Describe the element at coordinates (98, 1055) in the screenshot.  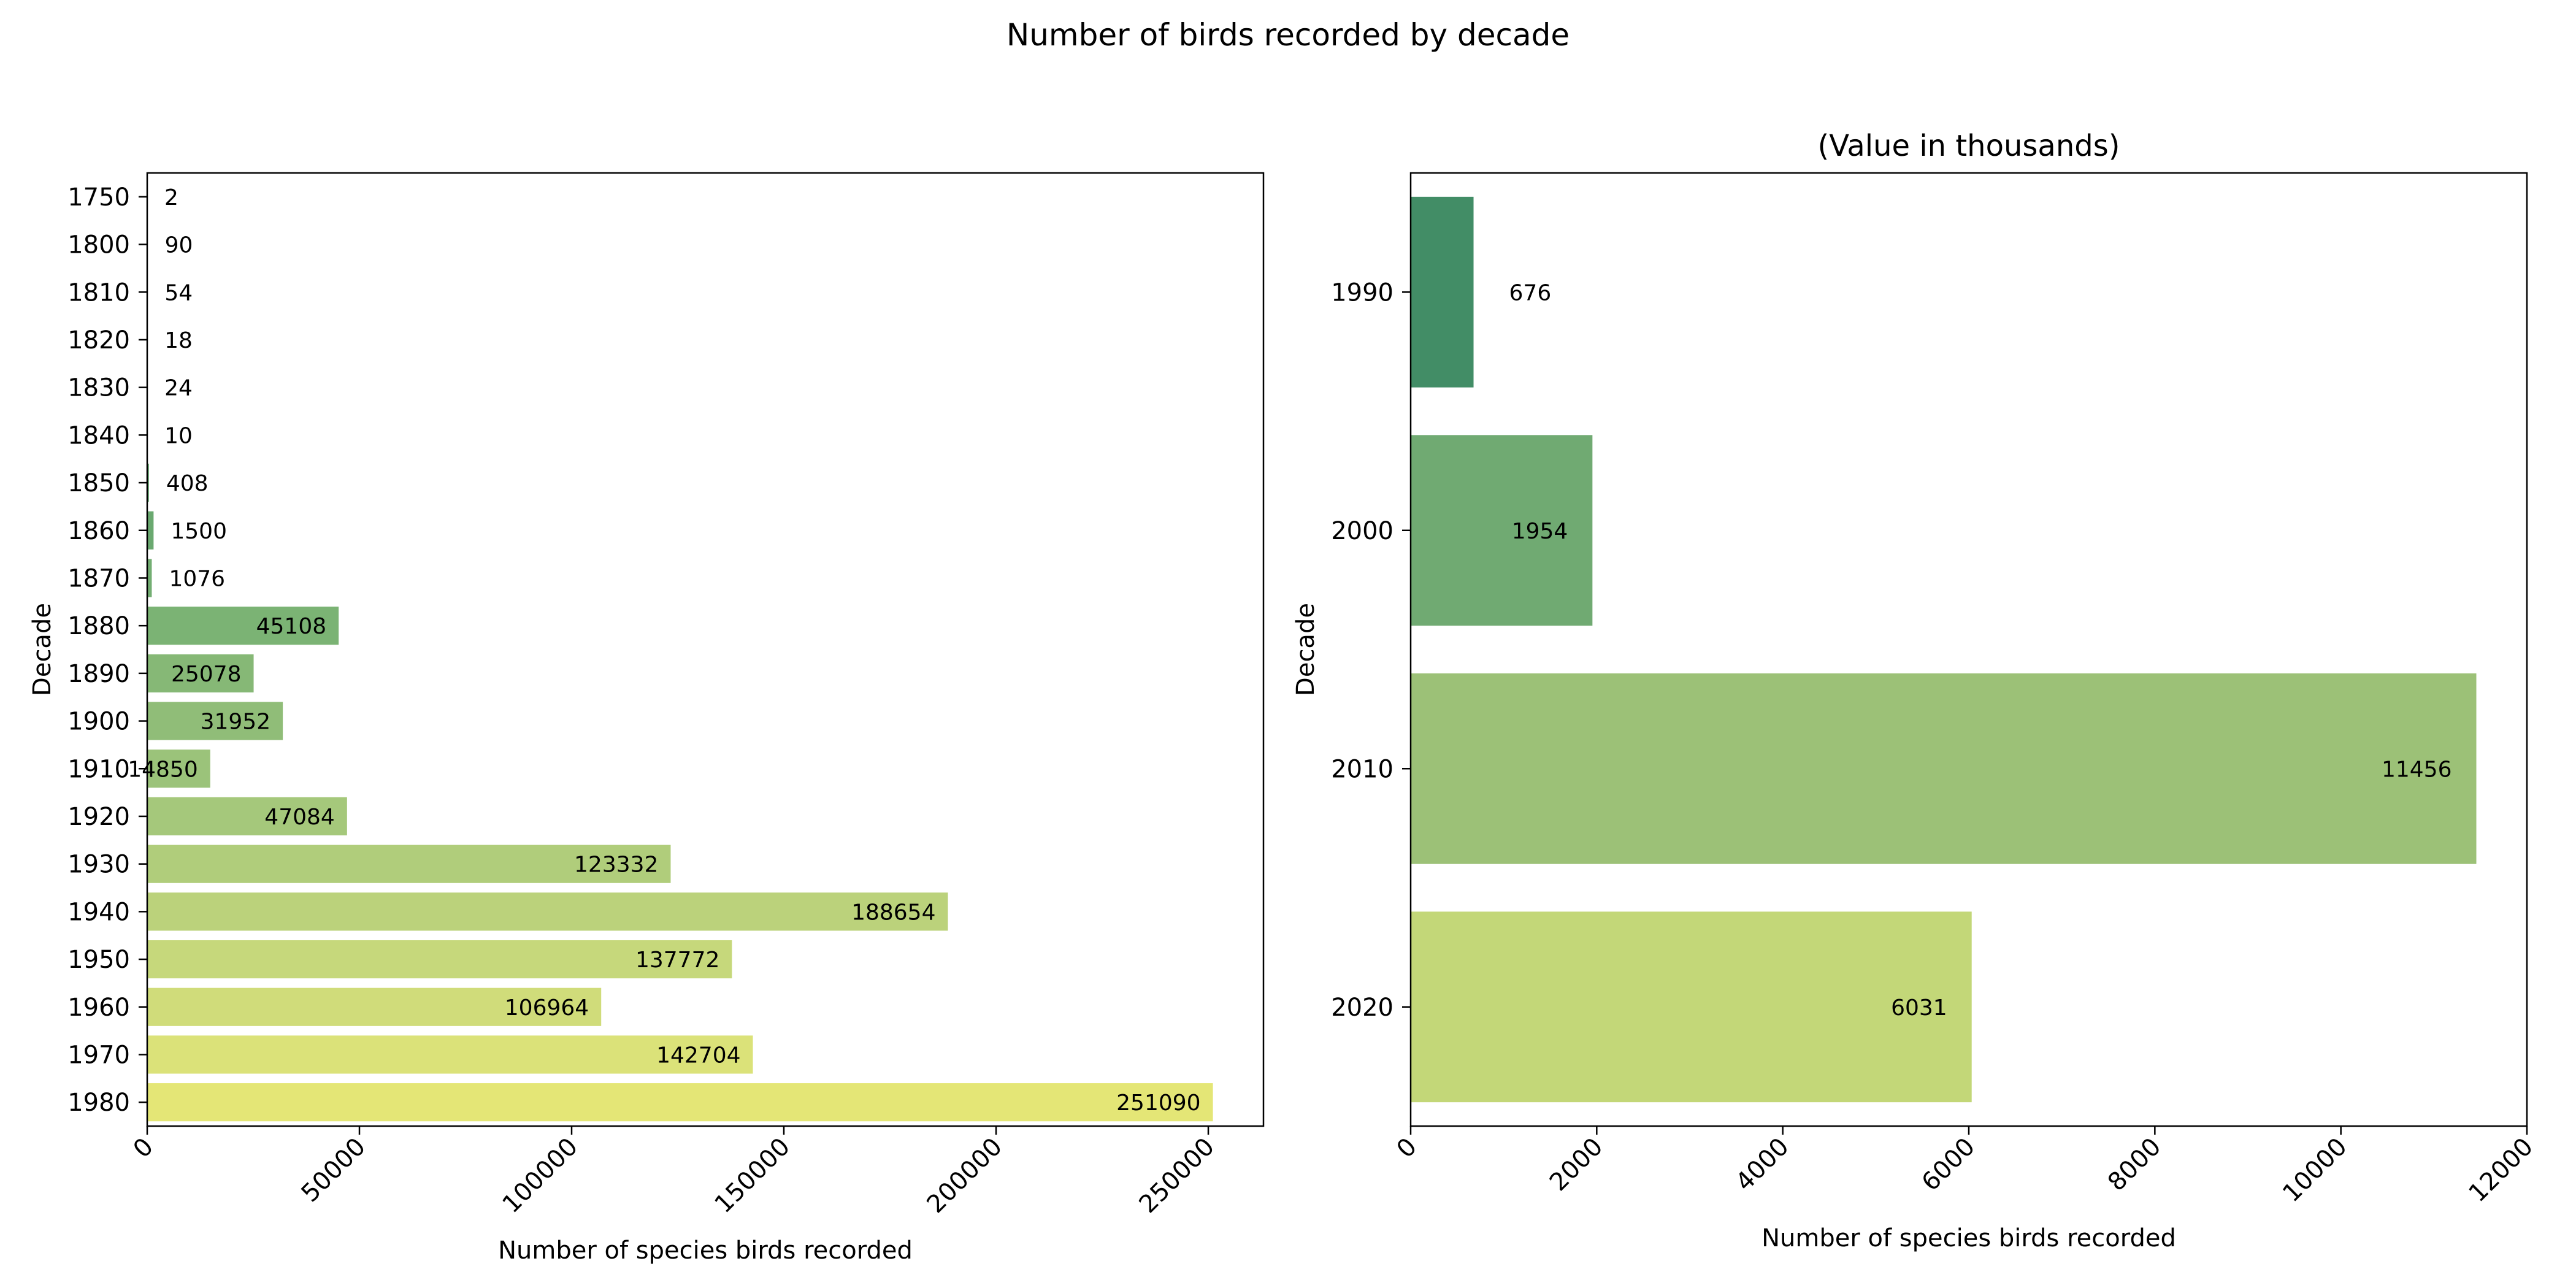
I see `y-tick-label-1970: 1970` at that location.